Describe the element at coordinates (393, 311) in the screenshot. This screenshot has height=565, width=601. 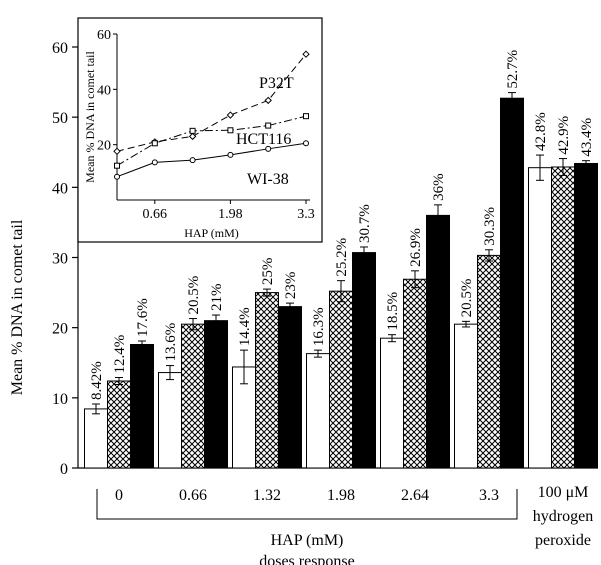
I see `bar-data-label: 18.5%` at that location.